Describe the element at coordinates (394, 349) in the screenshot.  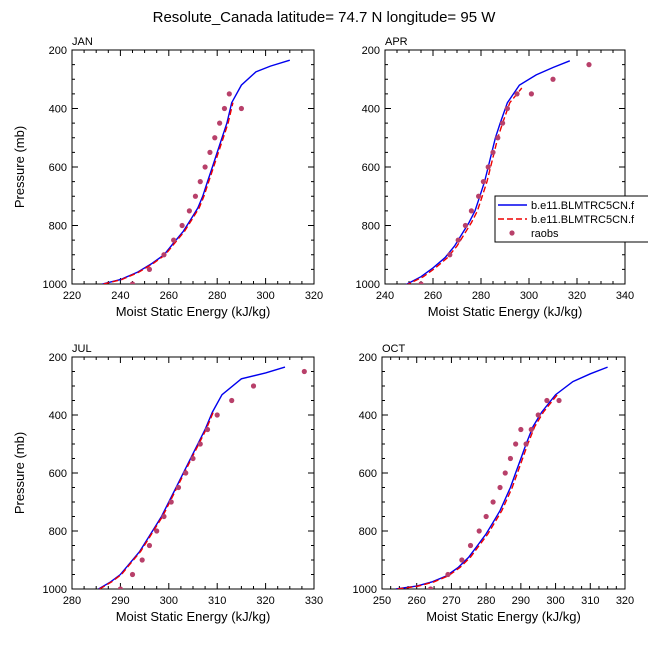
I see `panel-title: OCT` at that location.